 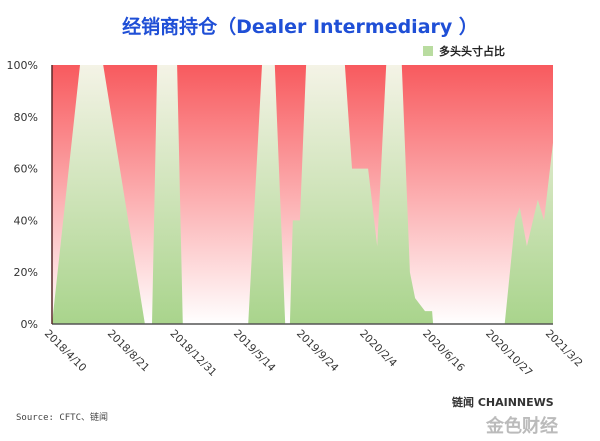 What do you see at coordinates (317, 351) in the screenshot?
I see `x-tick-label: 2019/9/24` at bounding box center [317, 351].